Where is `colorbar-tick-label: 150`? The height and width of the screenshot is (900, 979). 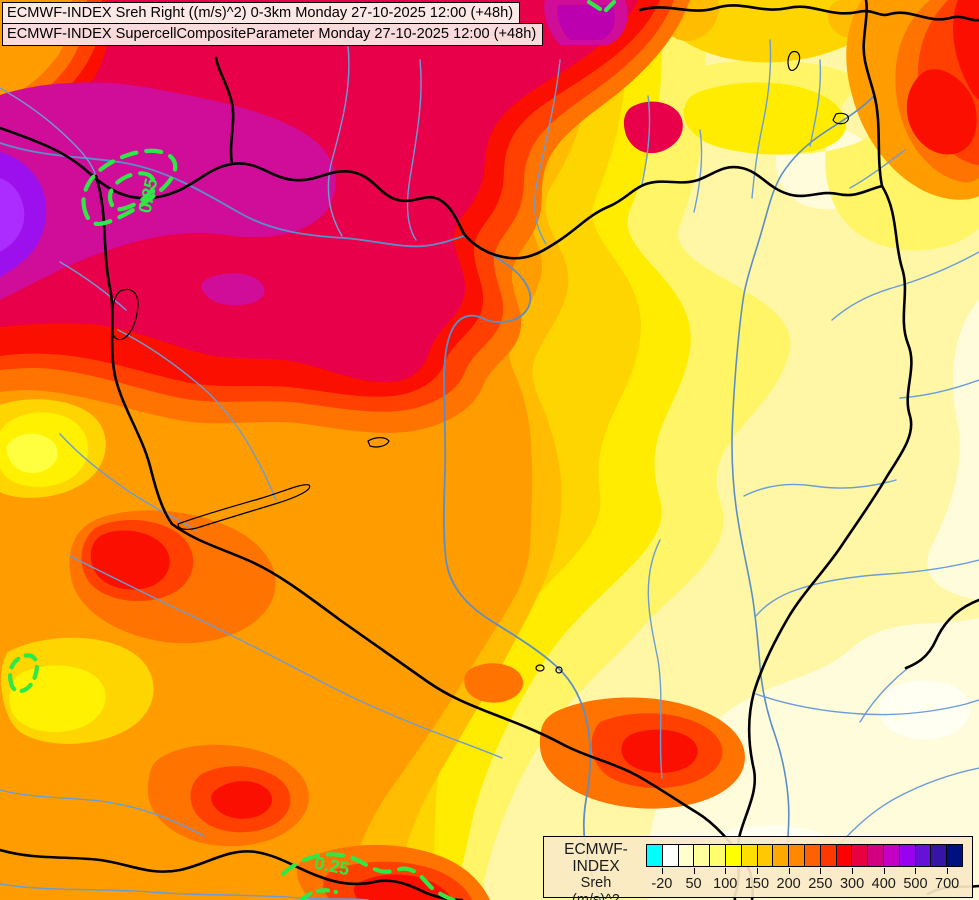
colorbar-tick-label: 150 is located at coordinates (757, 884).